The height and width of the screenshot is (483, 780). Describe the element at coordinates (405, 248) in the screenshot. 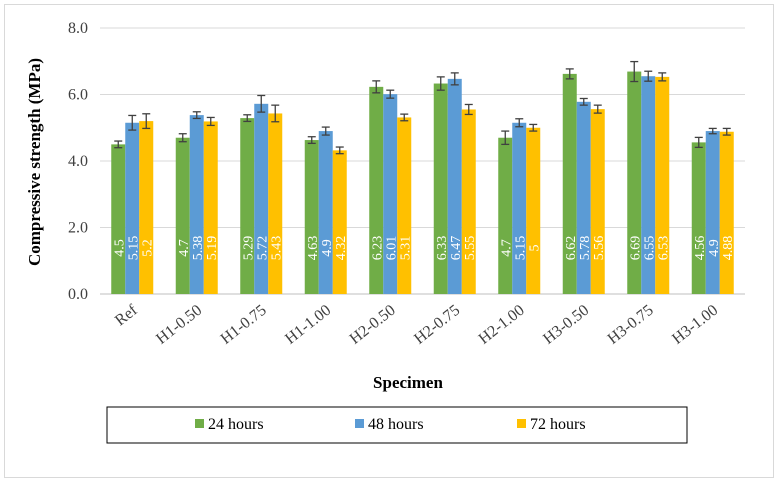

I see `data-label: 5.31` at that location.